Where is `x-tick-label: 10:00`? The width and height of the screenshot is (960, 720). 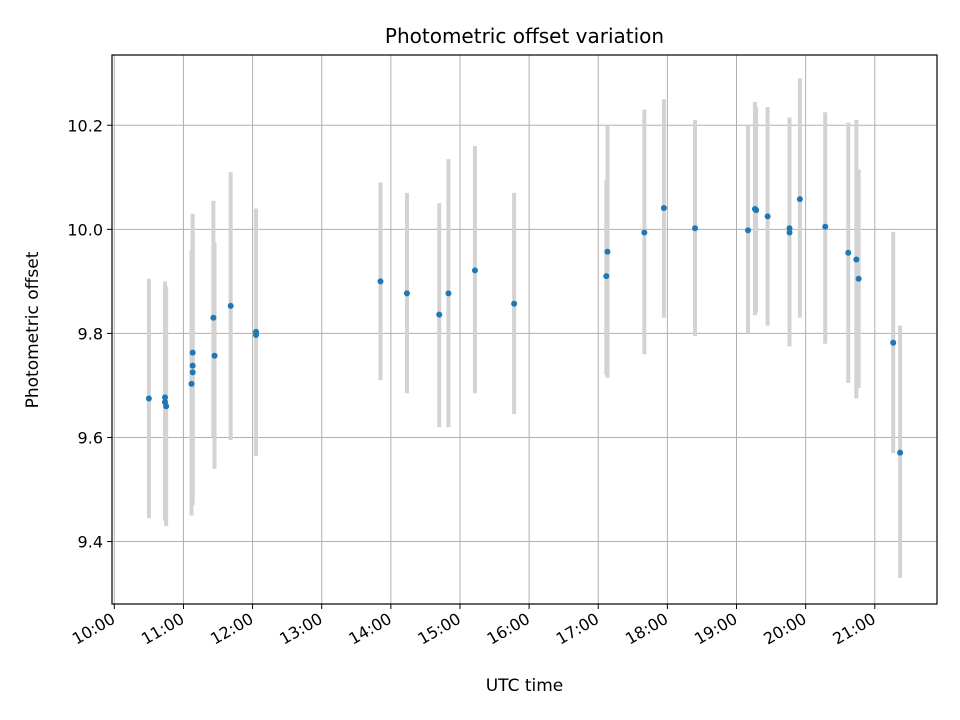
x-tick-label: 10:00 is located at coordinates (93, 629).